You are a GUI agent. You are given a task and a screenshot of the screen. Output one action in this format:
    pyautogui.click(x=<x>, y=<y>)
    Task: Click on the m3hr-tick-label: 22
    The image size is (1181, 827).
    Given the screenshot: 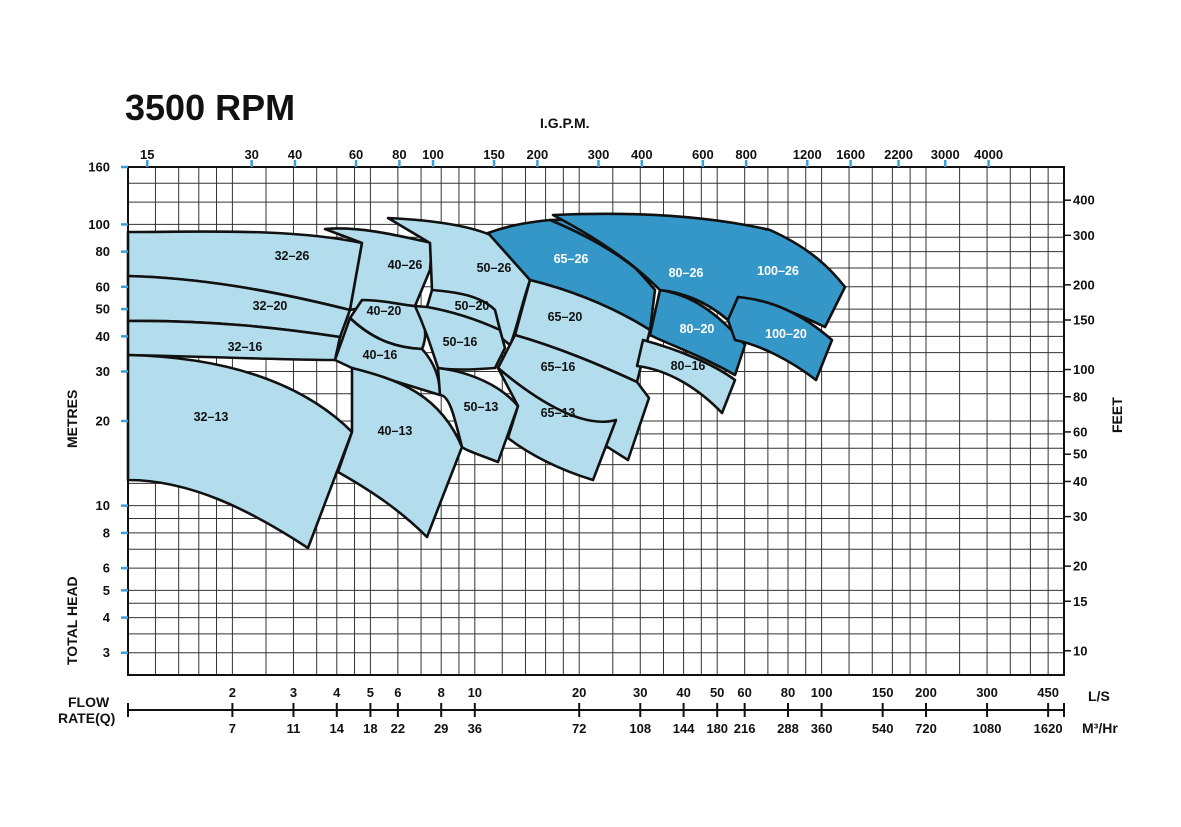 What is the action you would take?
    pyautogui.click(x=398, y=728)
    